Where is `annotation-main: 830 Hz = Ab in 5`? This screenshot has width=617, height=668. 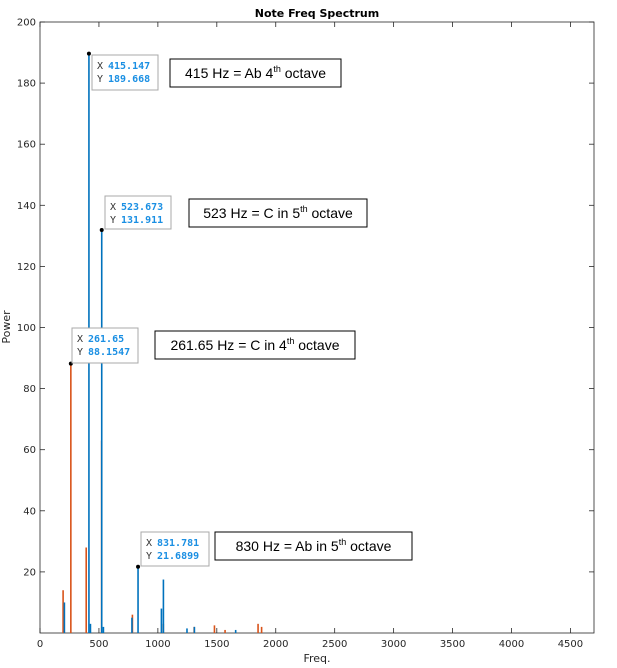 annotation-main: 830 Hz = Ab in 5 is located at coordinates (287, 546).